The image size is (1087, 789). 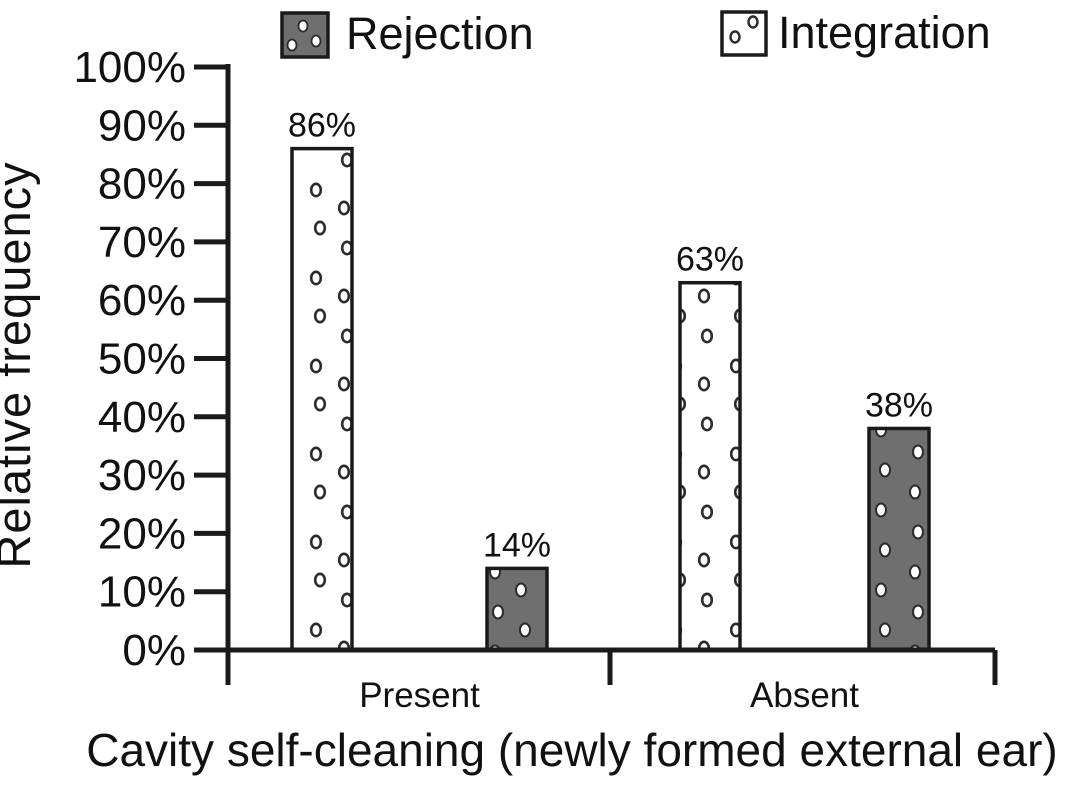 What do you see at coordinates (142, 300) in the screenshot?
I see `y-tick-label: 60%` at bounding box center [142, 300].